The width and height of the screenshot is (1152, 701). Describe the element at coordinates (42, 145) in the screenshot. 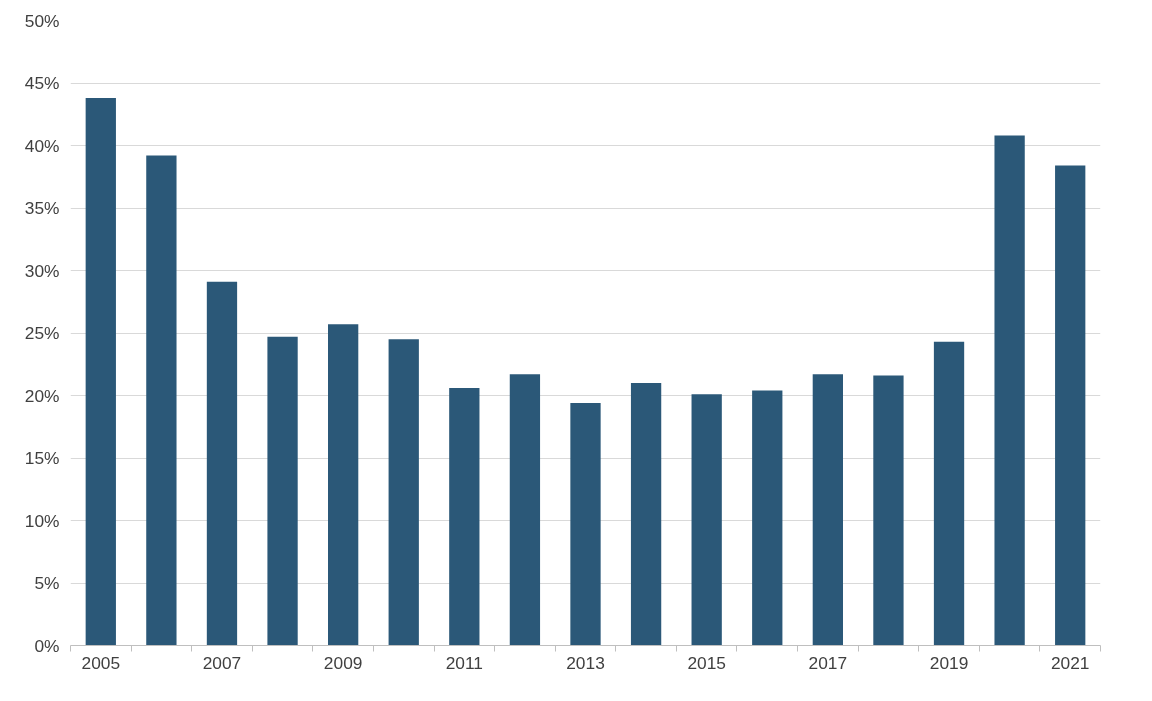

I see `y-tick-label: 40%` at that location.